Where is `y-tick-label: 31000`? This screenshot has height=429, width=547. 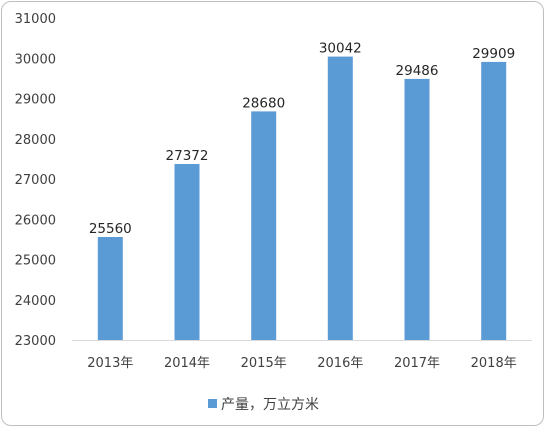
y-tick-label: 31000 is located at coordinates (35, 19).